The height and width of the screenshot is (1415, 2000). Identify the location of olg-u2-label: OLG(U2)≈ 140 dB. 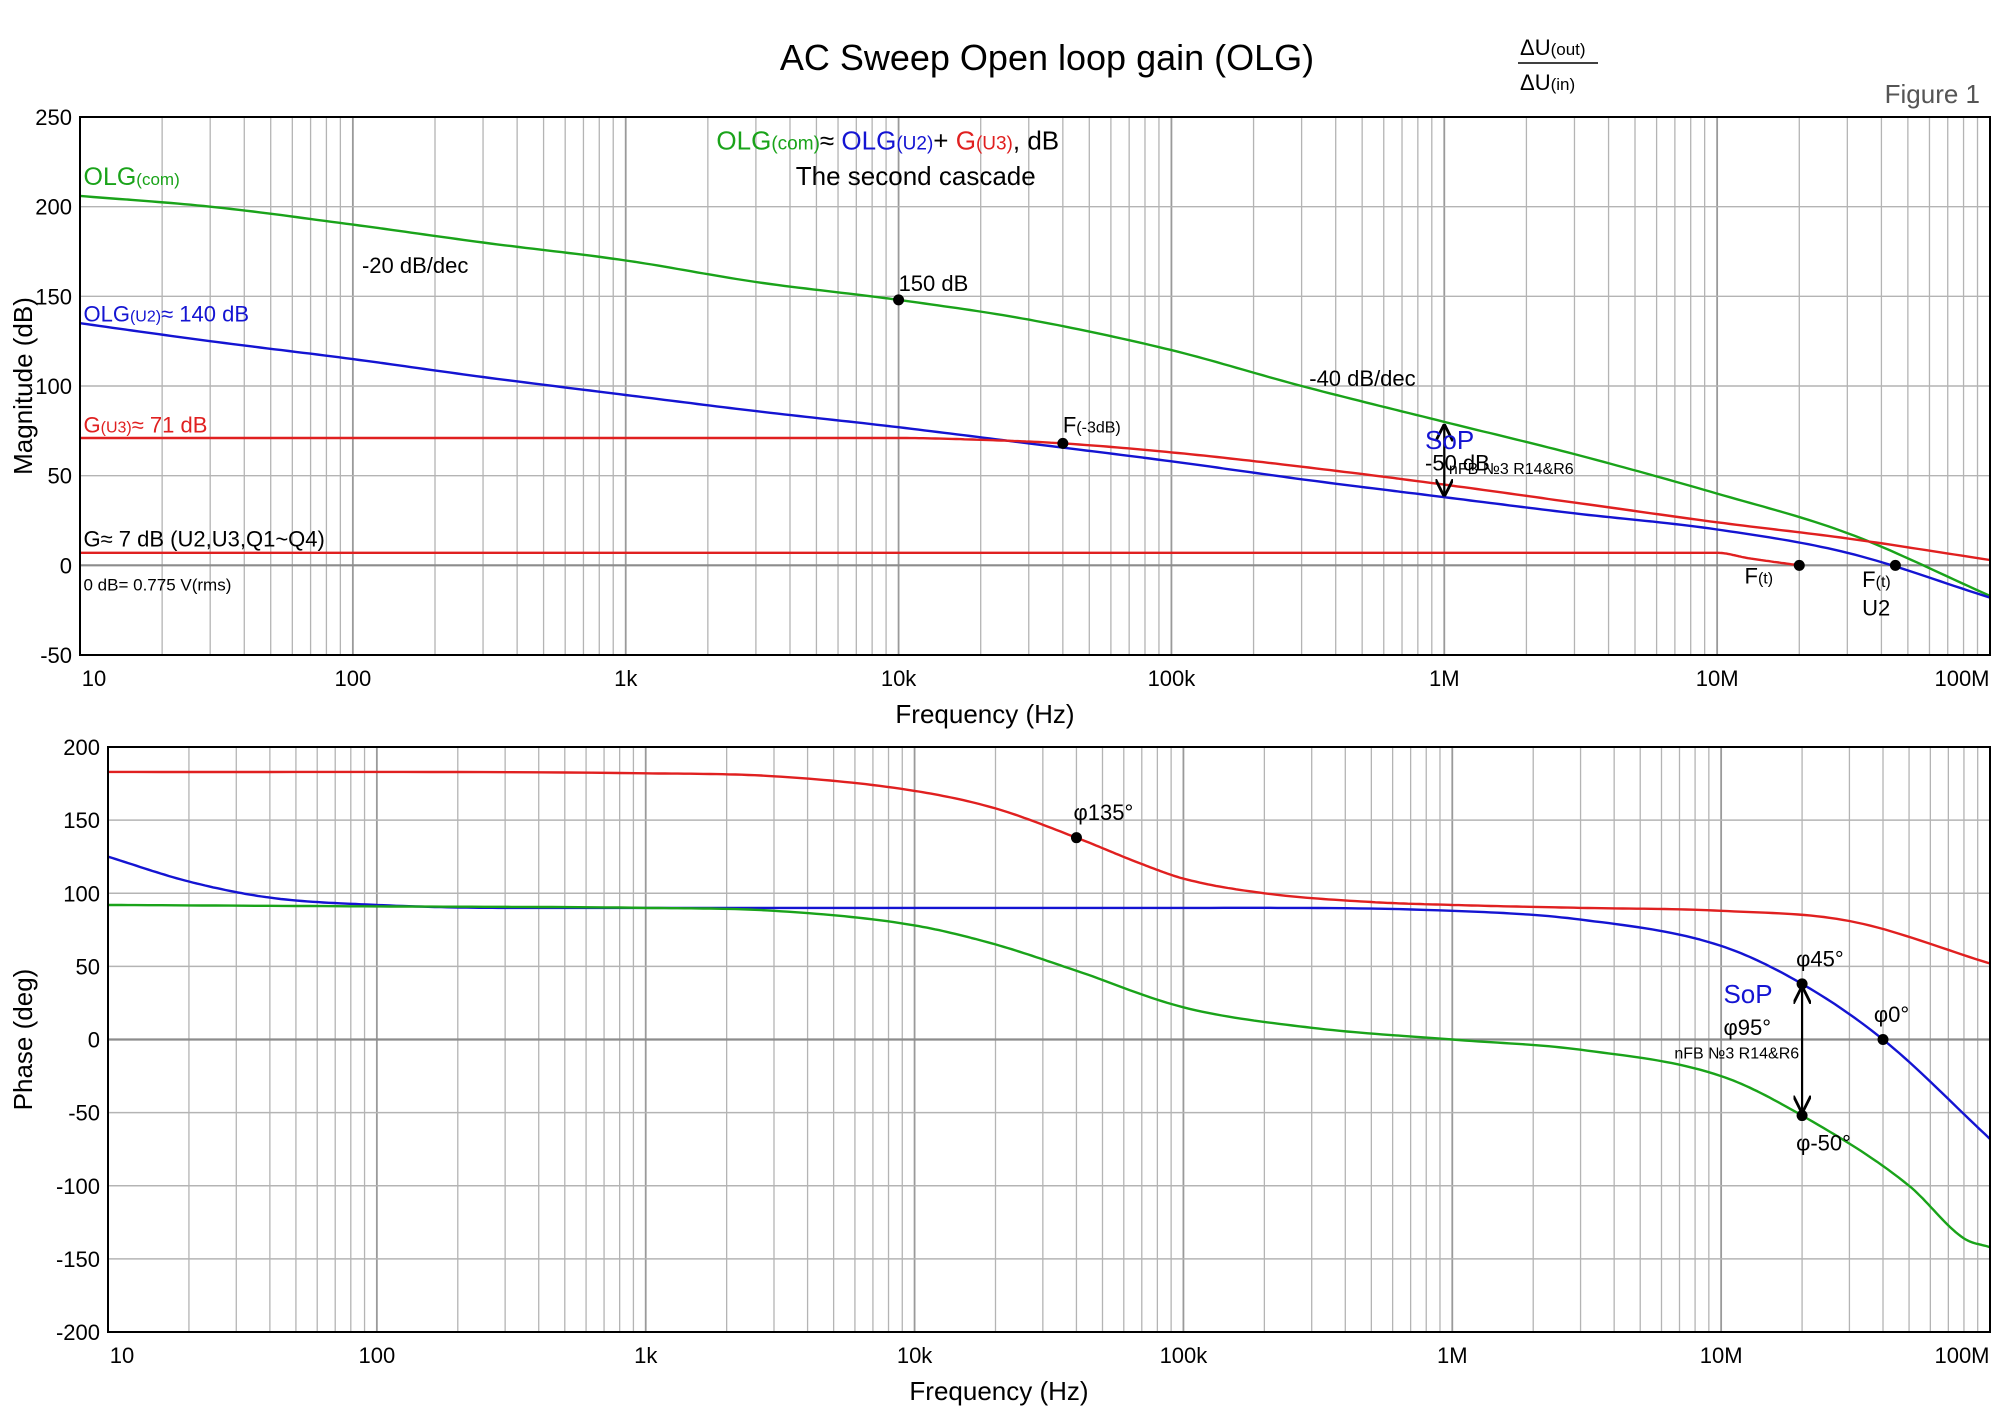
(167, 313).